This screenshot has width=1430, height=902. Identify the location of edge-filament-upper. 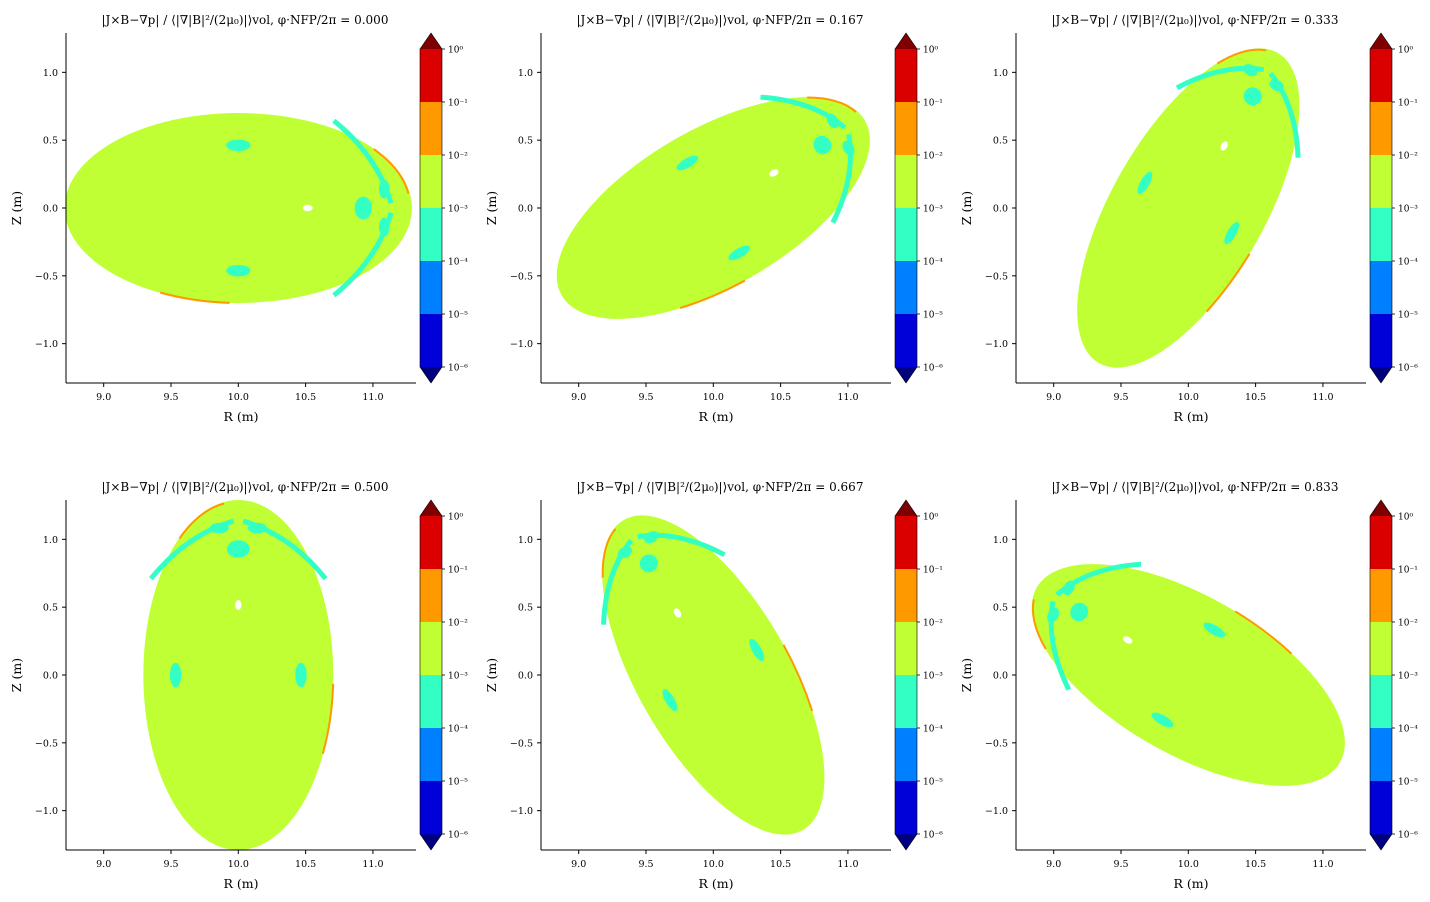
(1220, 77).